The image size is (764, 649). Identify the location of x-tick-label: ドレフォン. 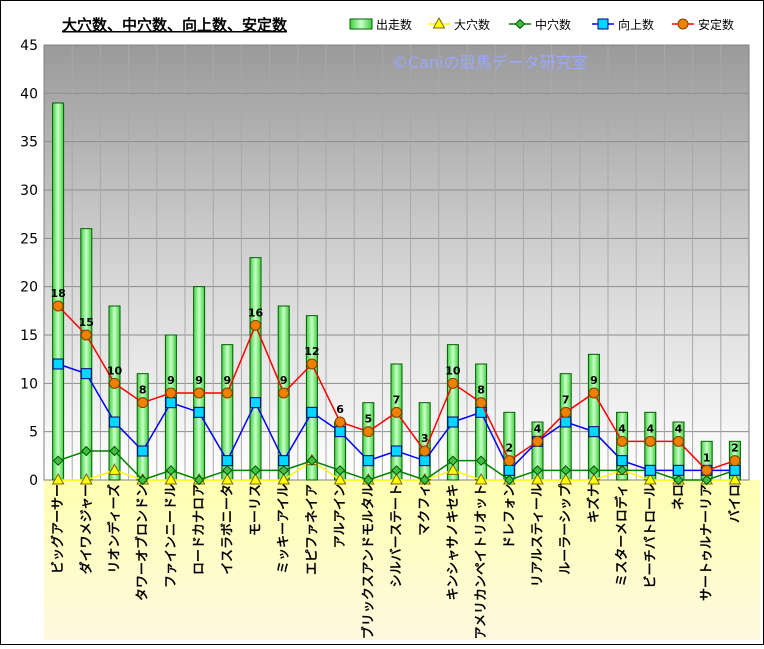
(509, 516).